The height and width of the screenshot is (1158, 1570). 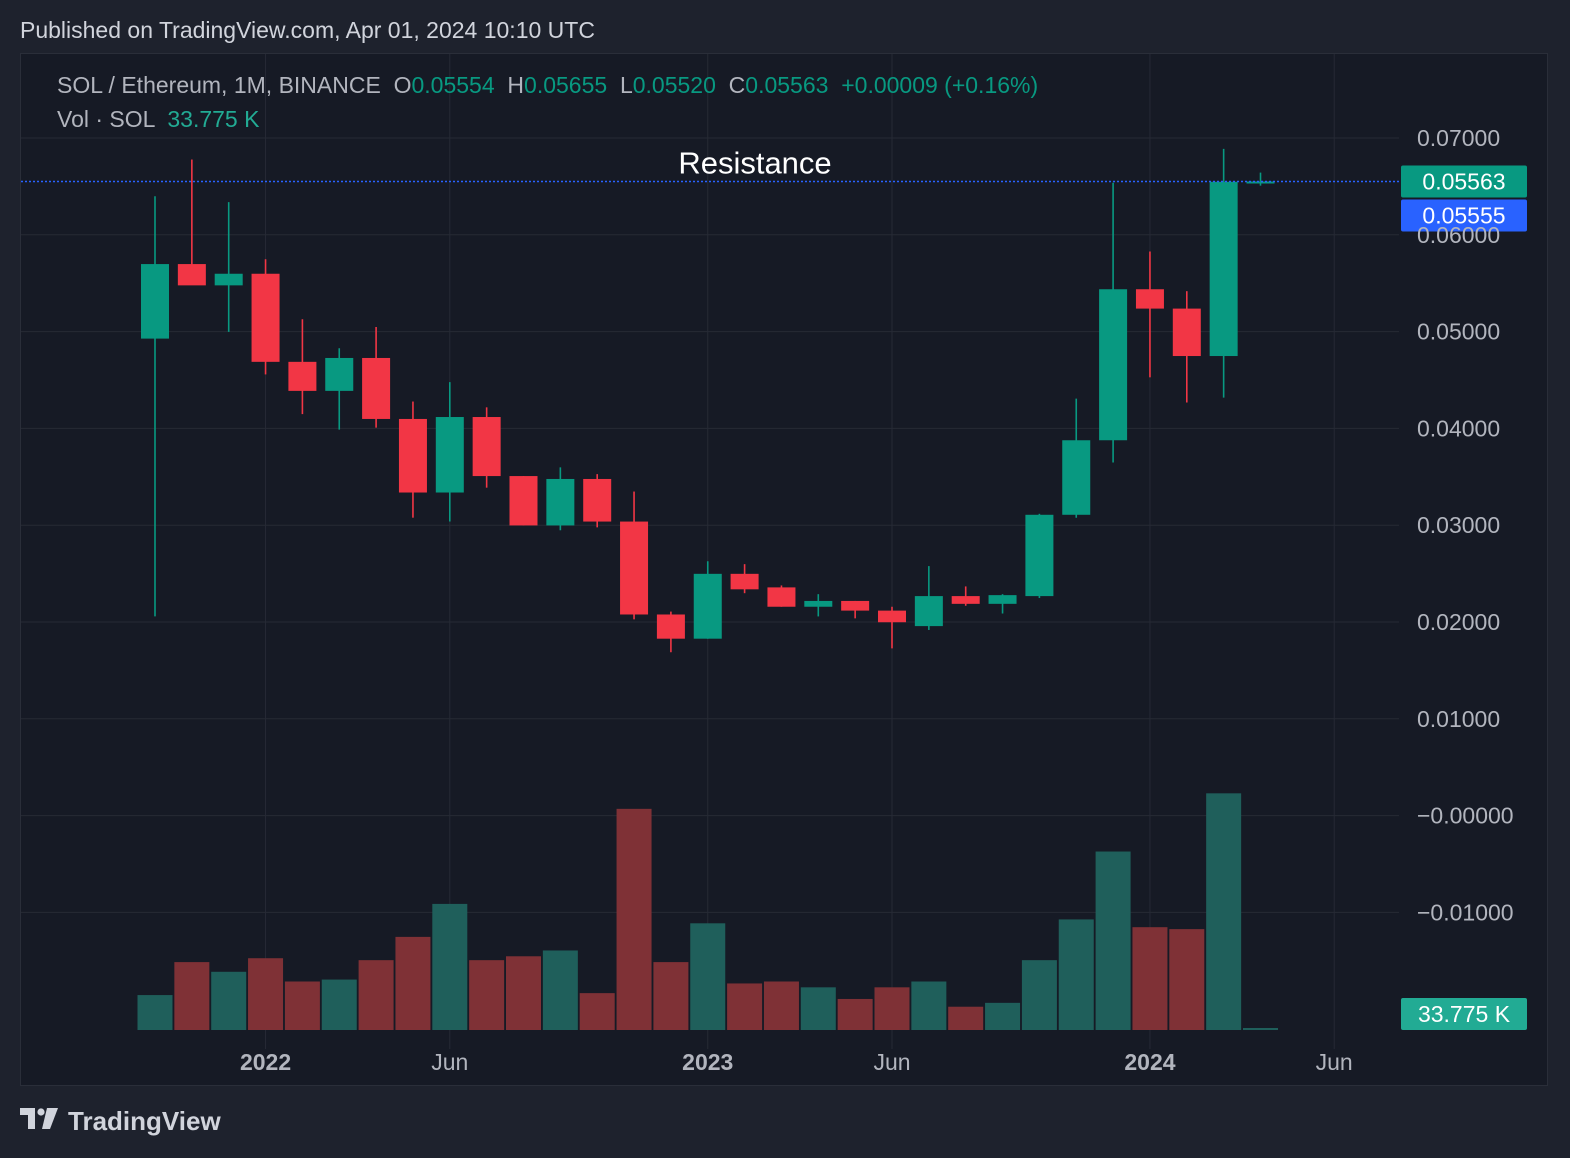 I want to click on last-price-badge-text: 0.05563, so click(x=1463, y=182).